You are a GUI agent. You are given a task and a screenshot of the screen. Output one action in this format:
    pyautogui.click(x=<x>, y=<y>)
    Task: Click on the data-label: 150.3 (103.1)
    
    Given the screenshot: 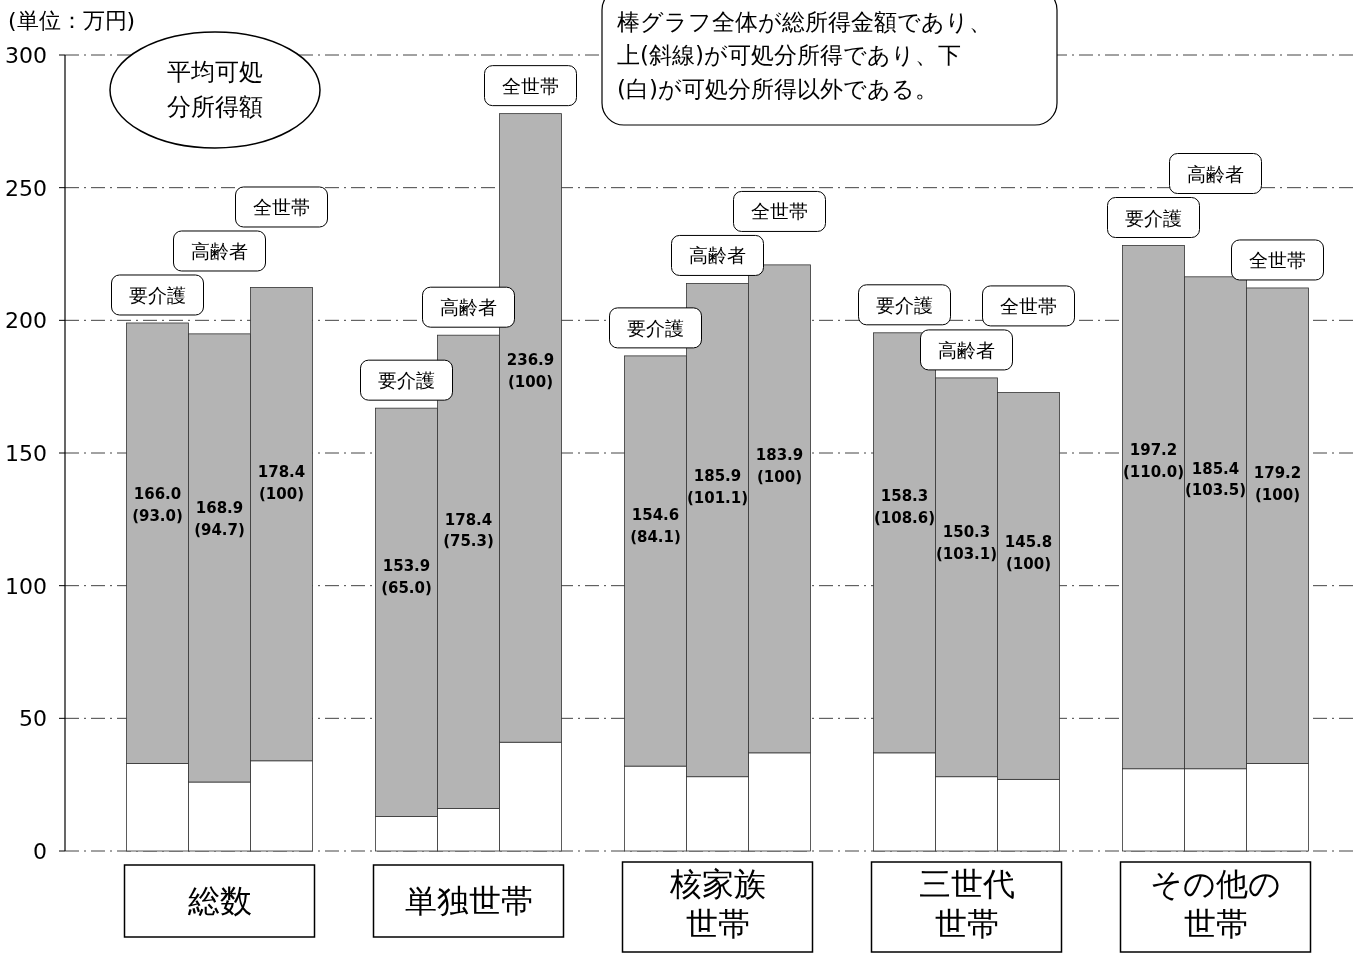 What is the action you would take?
    pyautogui.click(x=966, y=543)
    